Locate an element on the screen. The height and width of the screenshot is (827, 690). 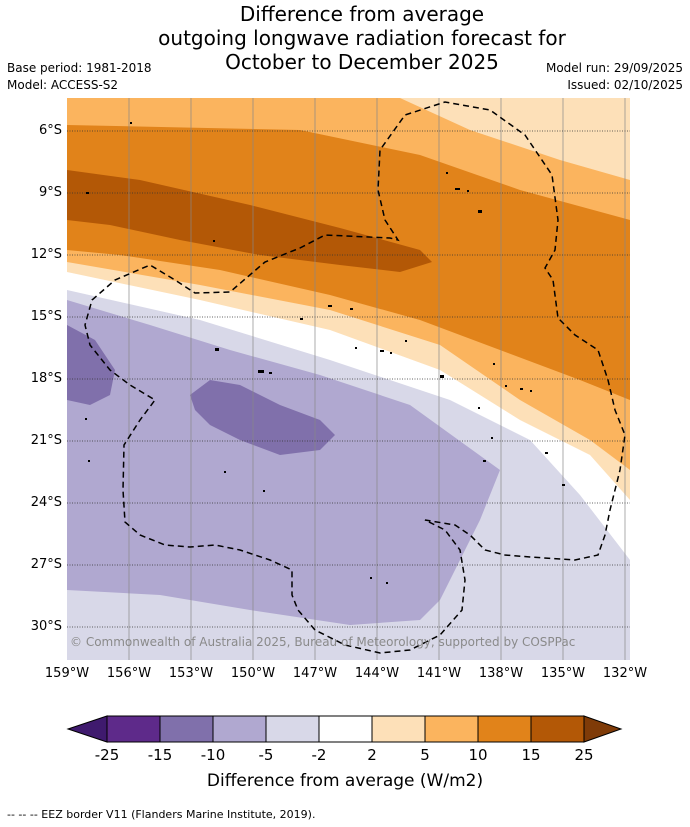
lat-label-12s: 12°S is located at coordinates (46, 254).